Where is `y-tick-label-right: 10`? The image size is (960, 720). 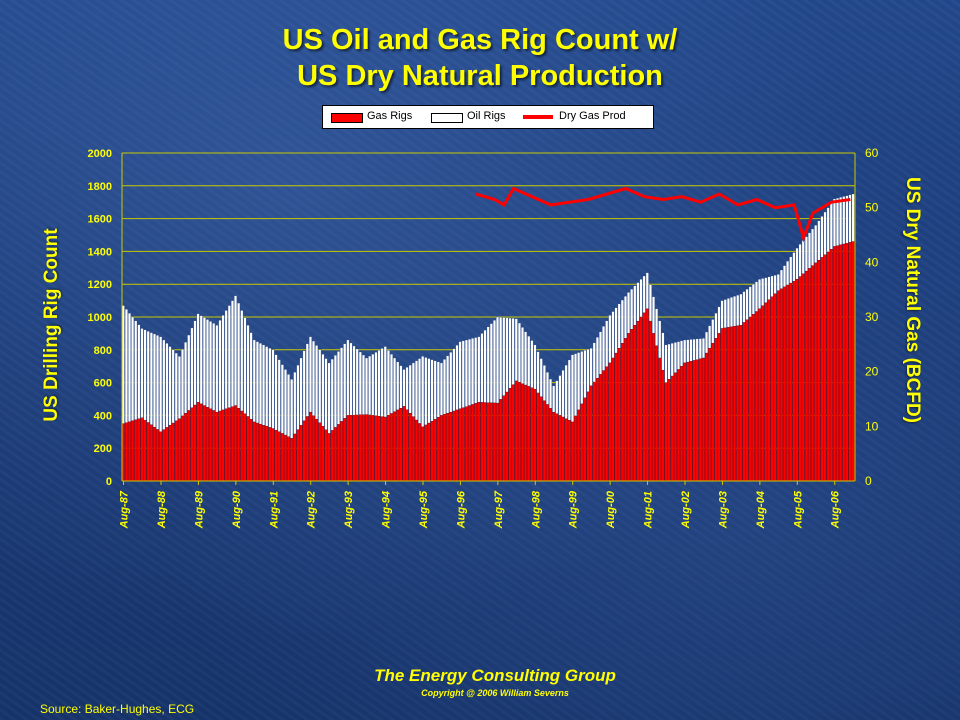 y-tick-label-right: 10 is located at coordinates (872, 426).